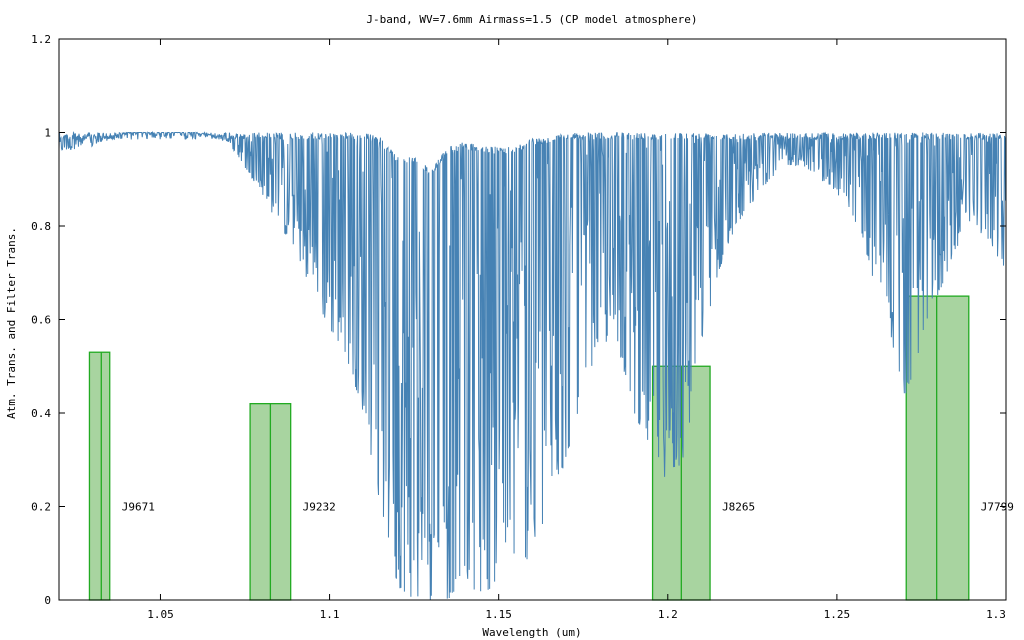  What do you see at coordinates (738, 507) in the screenshot?
I see `filter-label-2: J8265` at bounding box center [738, 507].